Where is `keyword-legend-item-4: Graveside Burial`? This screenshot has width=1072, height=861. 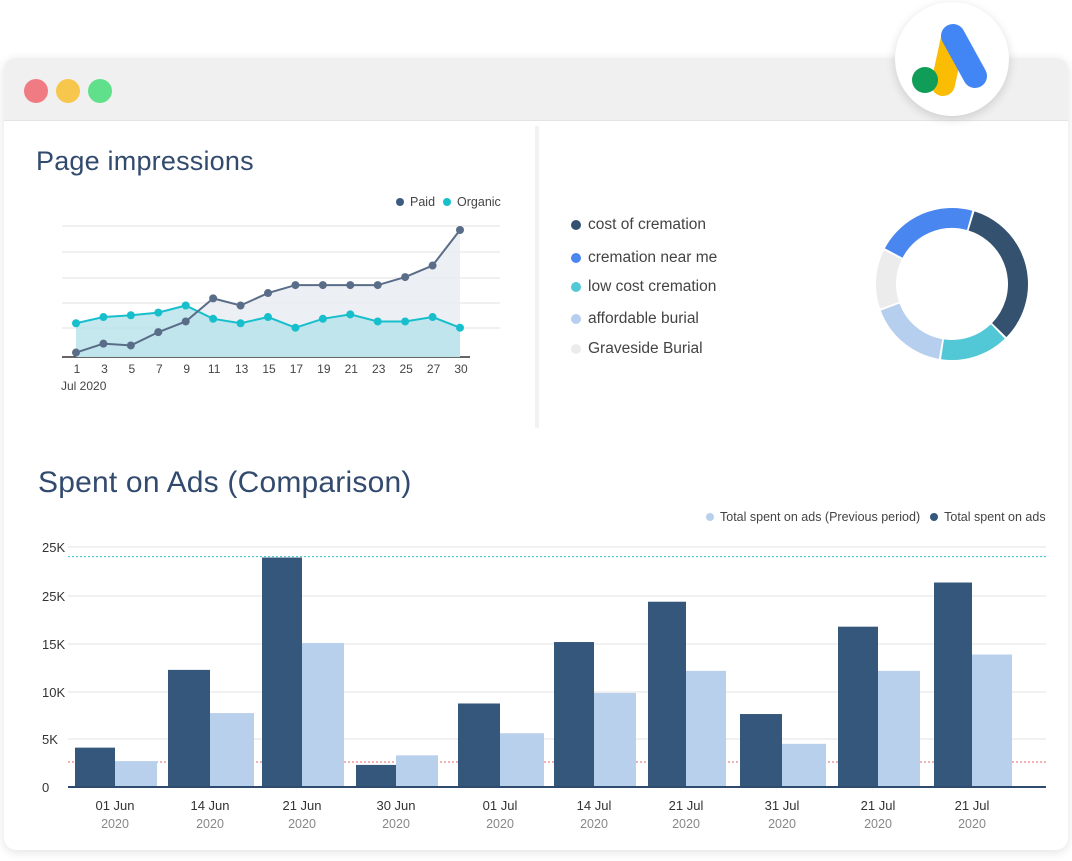
keyword-legend-item-4: Graveside Burial is located at coordinates (637, 349).